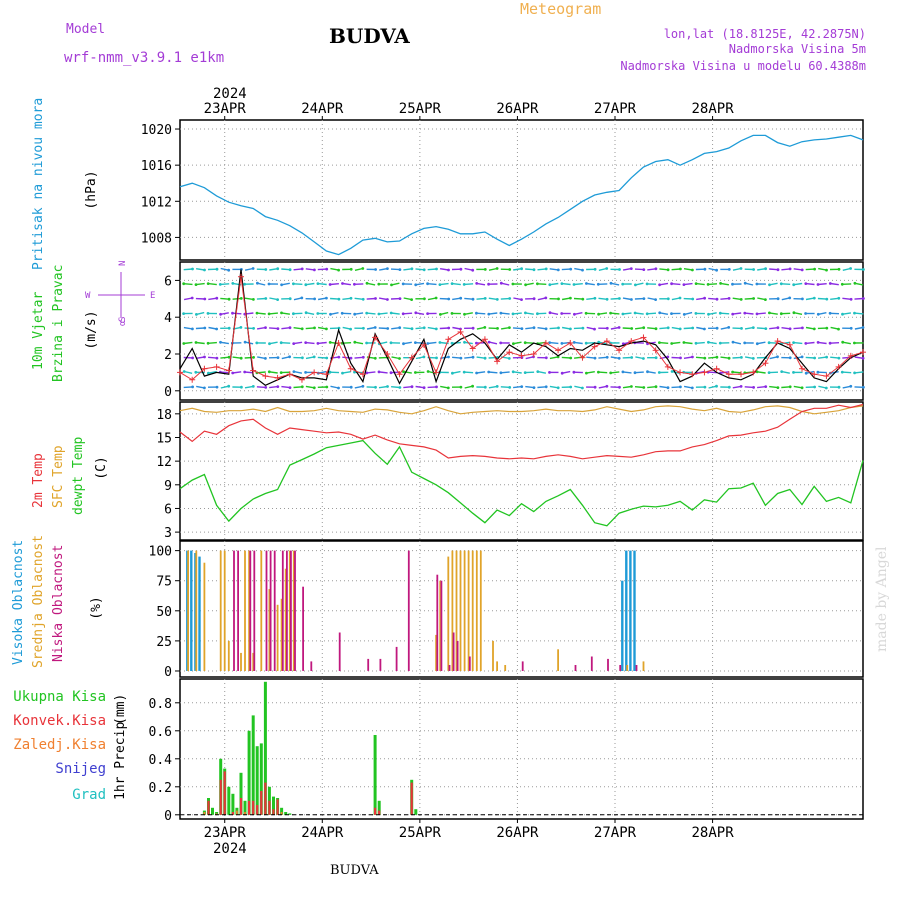  I want to click on precip-legend-snow: Snijeg, so click(80, 769).